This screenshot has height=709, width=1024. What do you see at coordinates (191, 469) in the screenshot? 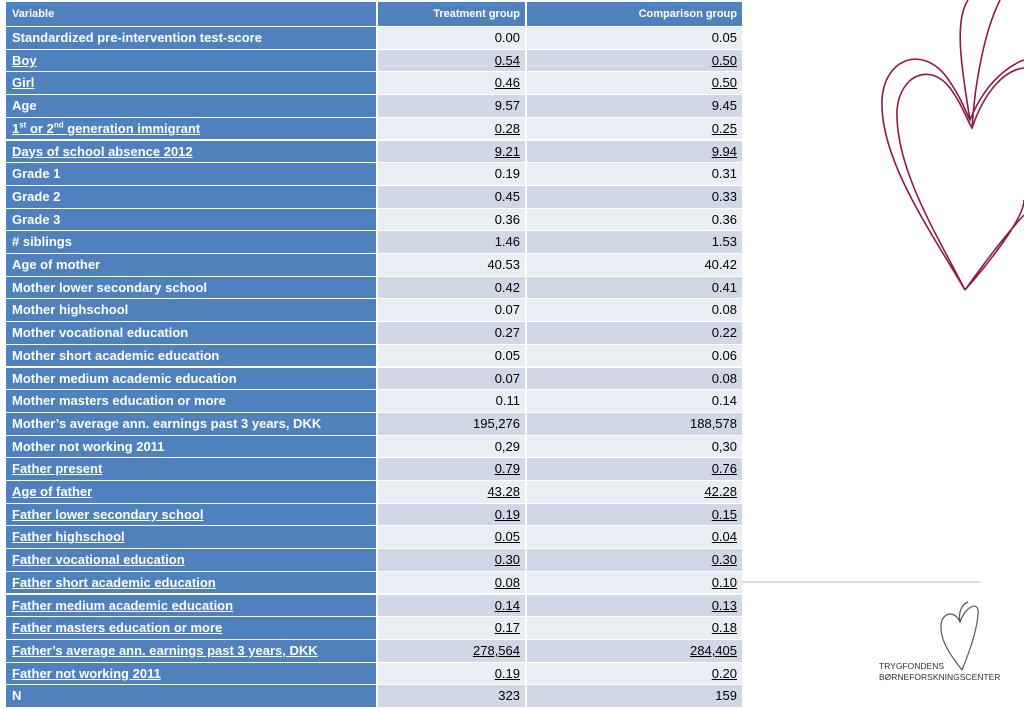
I see `row-label: Father present` at bounding box center [191, 469].